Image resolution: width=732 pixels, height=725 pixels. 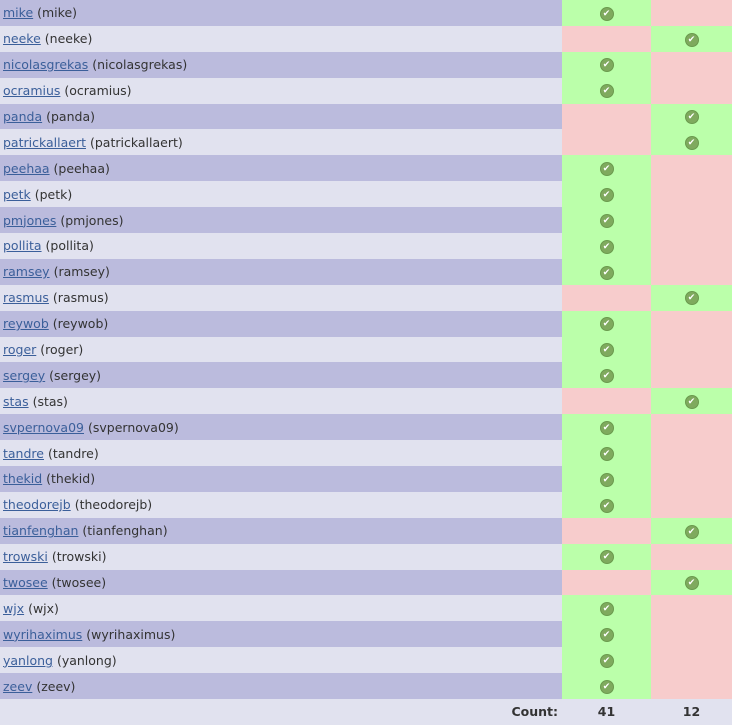 I want to click on voter-link: panda, so click(x=23, y=116).